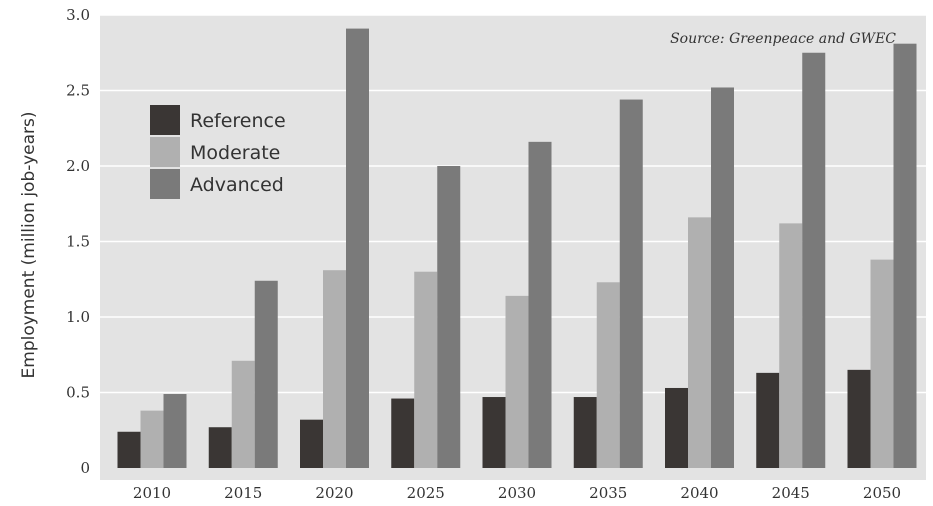  What do you see at coordinates (791, 493) in the screenshot?
I see `x-tick-label: 2045` at bounding box center [791, 493].